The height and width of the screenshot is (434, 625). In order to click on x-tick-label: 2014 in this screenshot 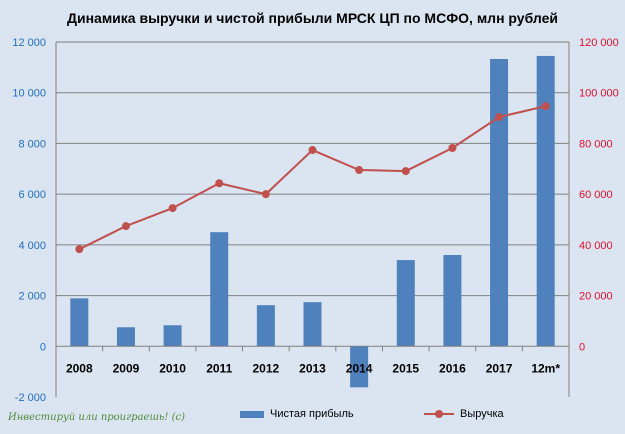, I will do `click(359, 368)`.